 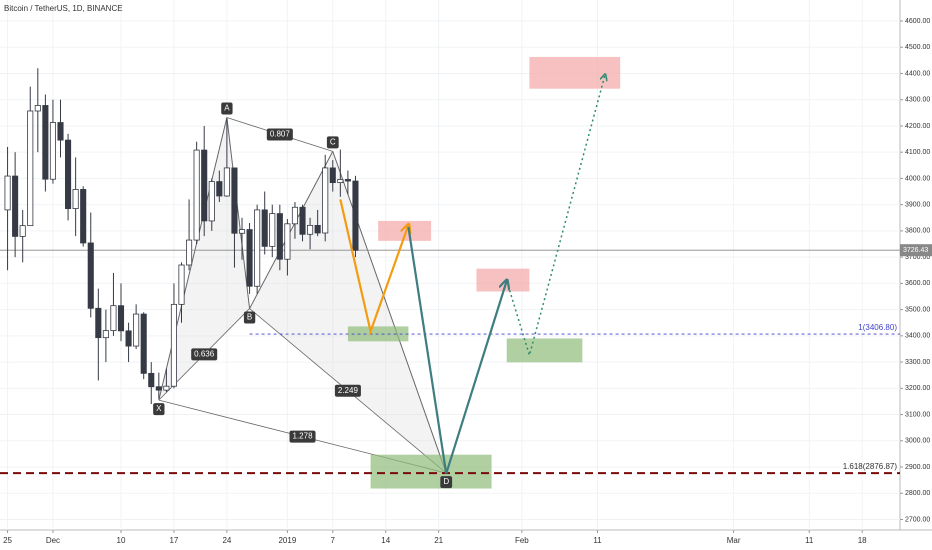 What do you see at coordinates (917, 231) in the screenshot?
I see `y-tick-label: 3800.00` at bounding box center [917, 231].